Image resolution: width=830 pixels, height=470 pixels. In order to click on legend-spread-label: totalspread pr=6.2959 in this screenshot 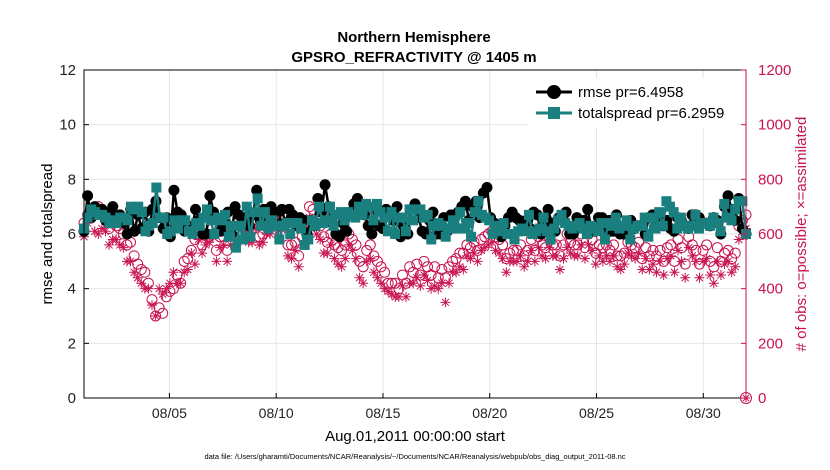, I will do `click(651, 113)`.